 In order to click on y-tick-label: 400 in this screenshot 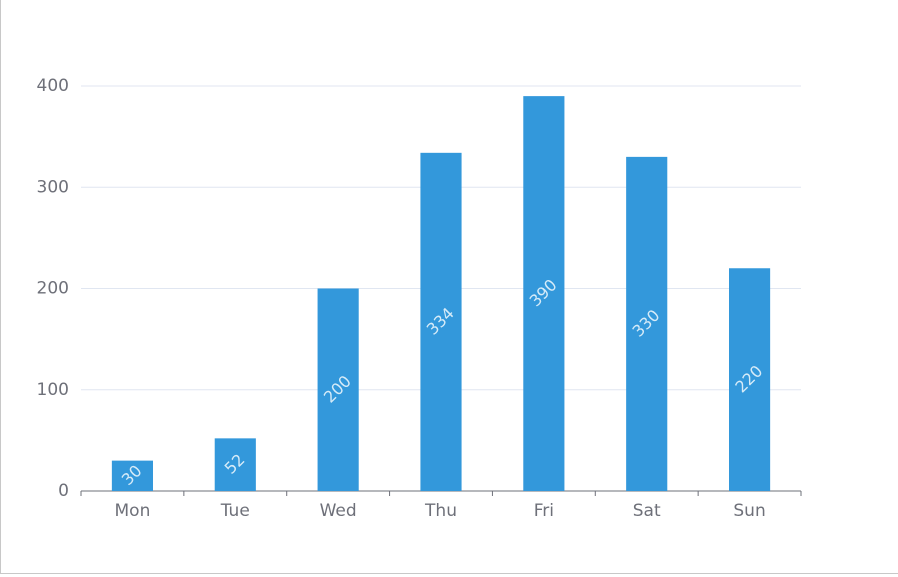, I will do `click(53, 86)`.